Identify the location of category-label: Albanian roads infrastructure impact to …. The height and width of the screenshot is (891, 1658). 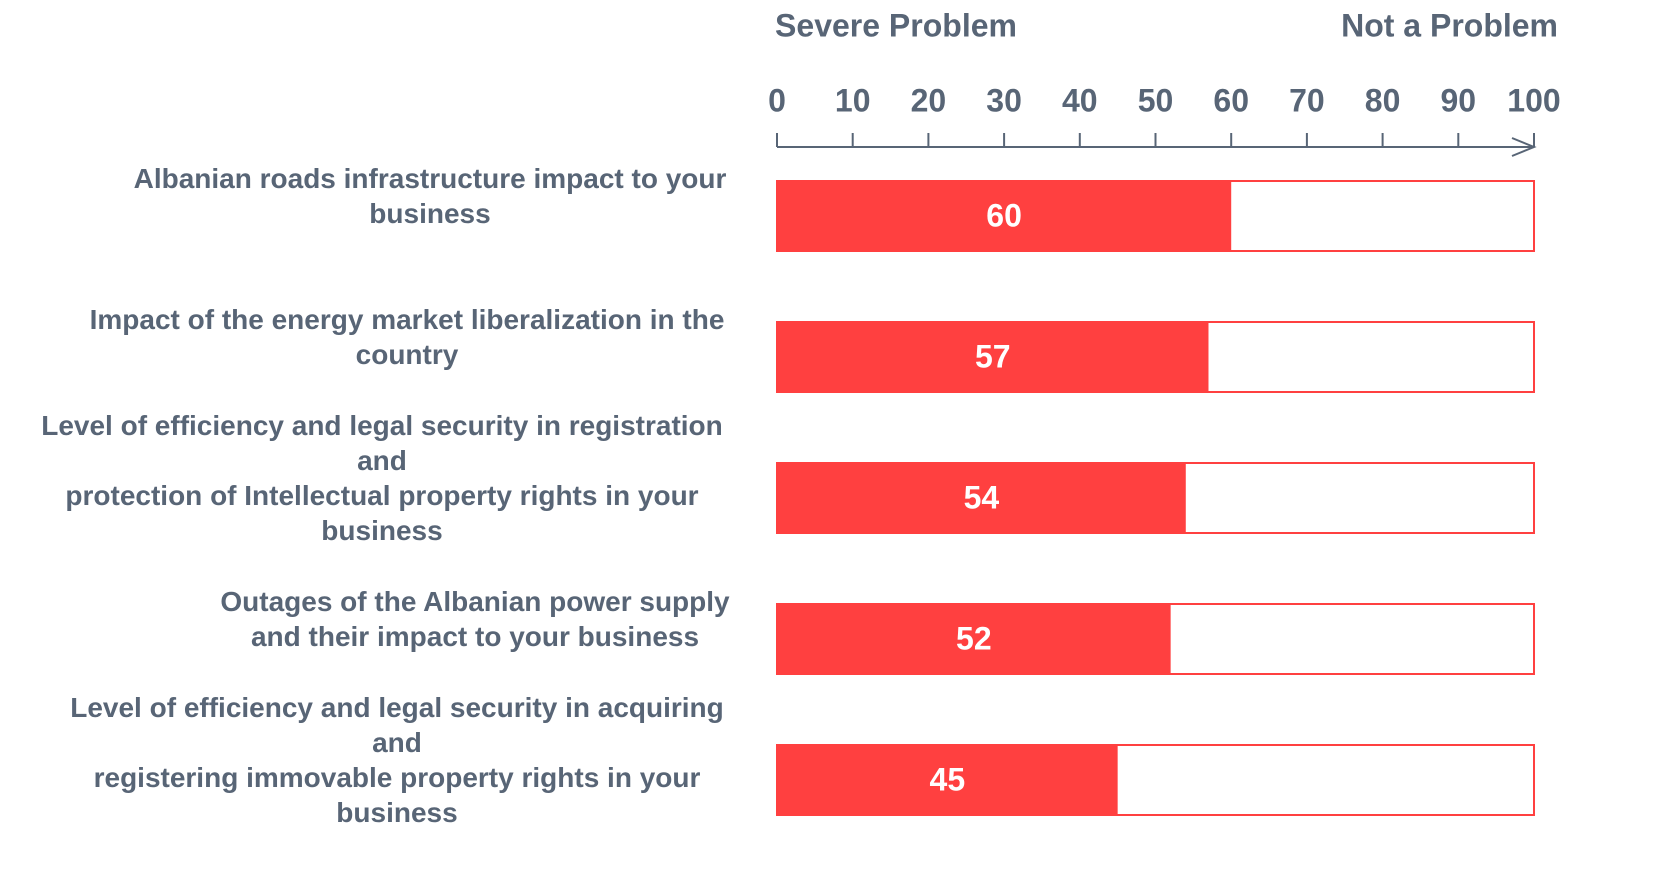
(430, 178).